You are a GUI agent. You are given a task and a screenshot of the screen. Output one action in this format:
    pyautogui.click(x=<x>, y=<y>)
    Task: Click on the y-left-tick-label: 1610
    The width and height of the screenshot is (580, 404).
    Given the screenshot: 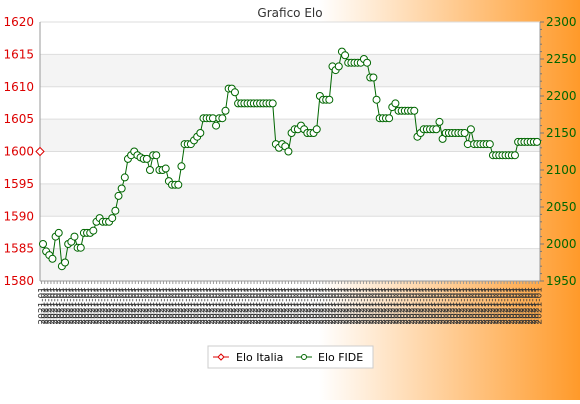 What is the action you would take?
    pyautogui.click(x=18, y=87)
    